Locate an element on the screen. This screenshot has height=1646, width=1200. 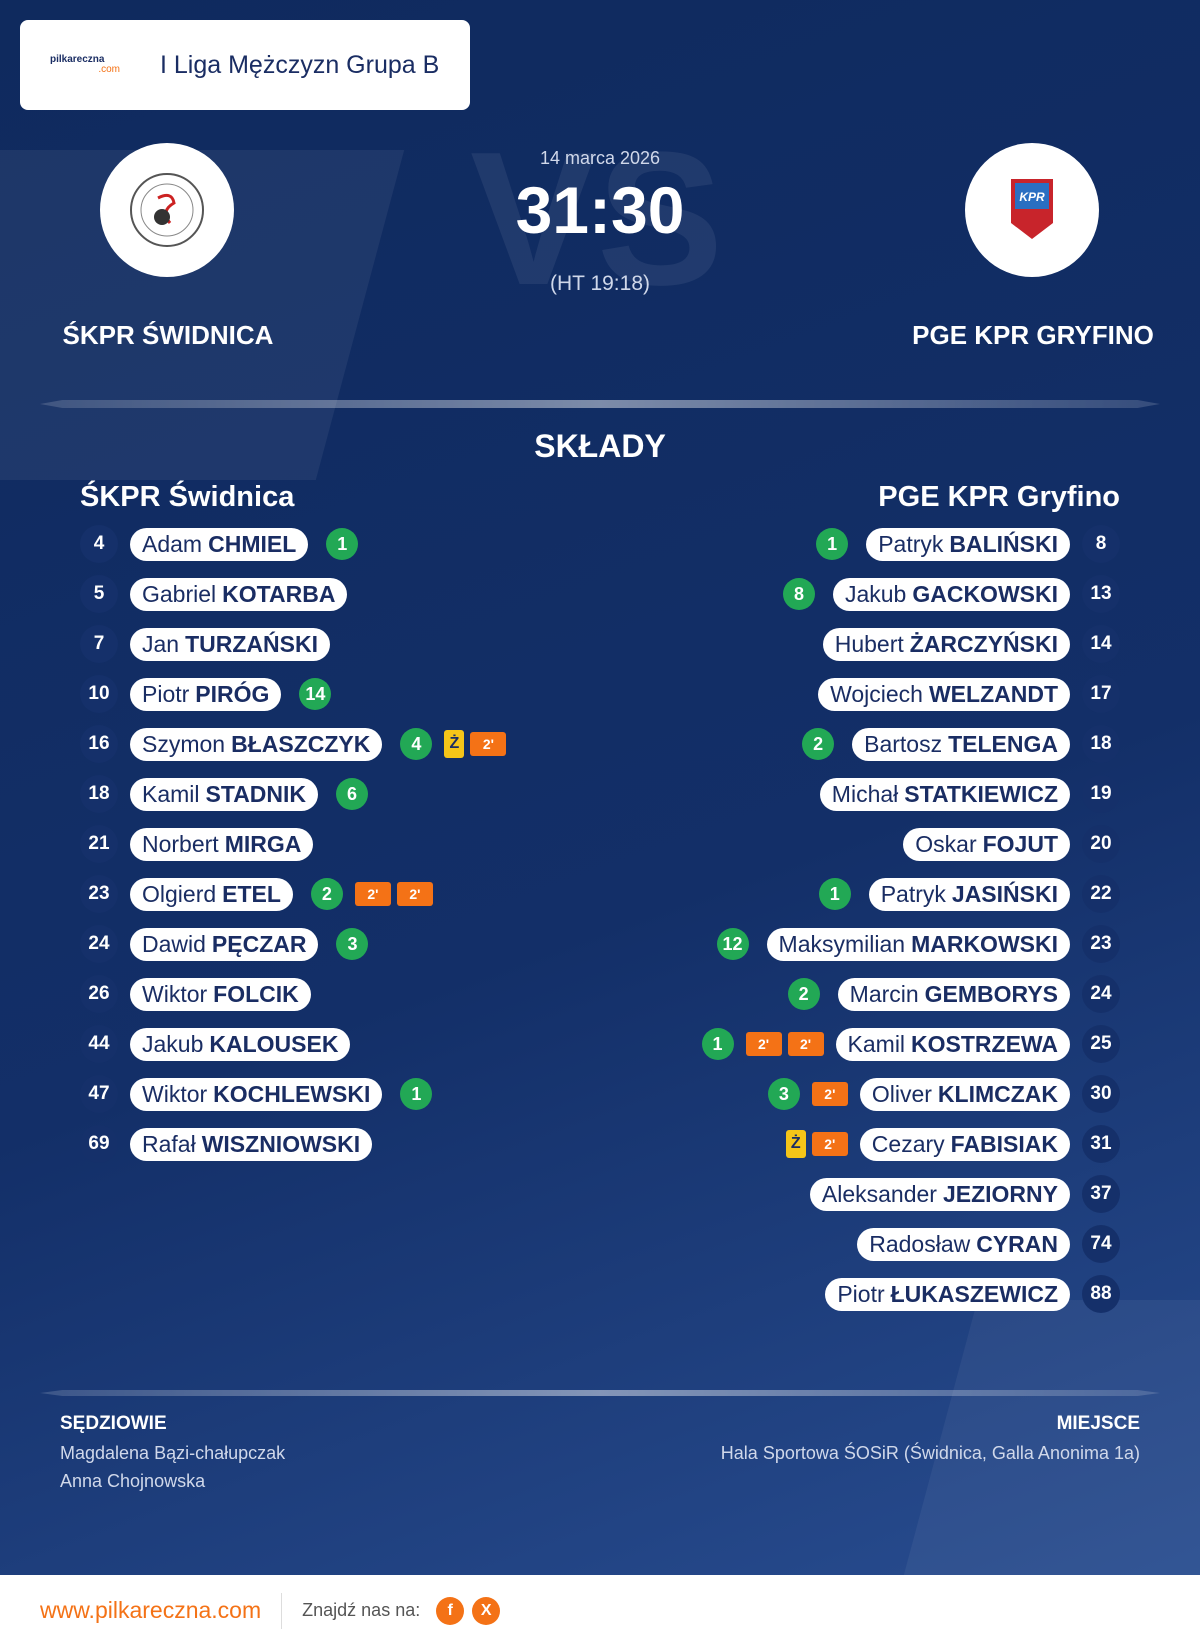
player-name: Patryk JASIŃSKI is located at coordinates (969, 894).